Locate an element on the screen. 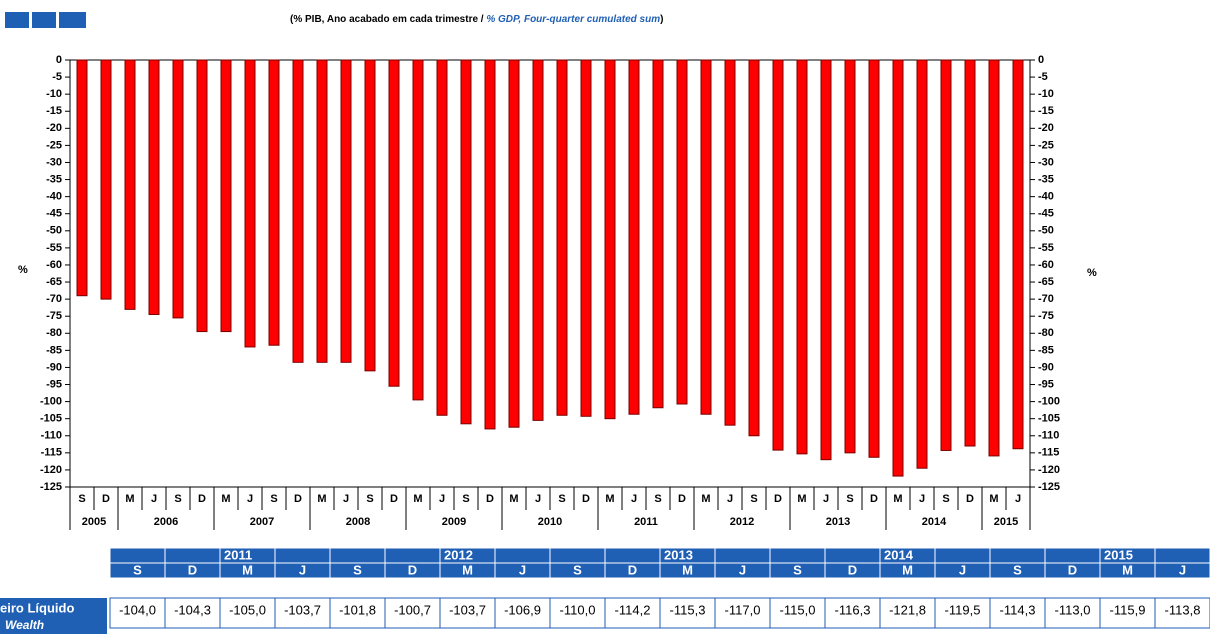 The image size is (1210, 642). y2-tick-label: -55 is located at coordinates (1046, 248).